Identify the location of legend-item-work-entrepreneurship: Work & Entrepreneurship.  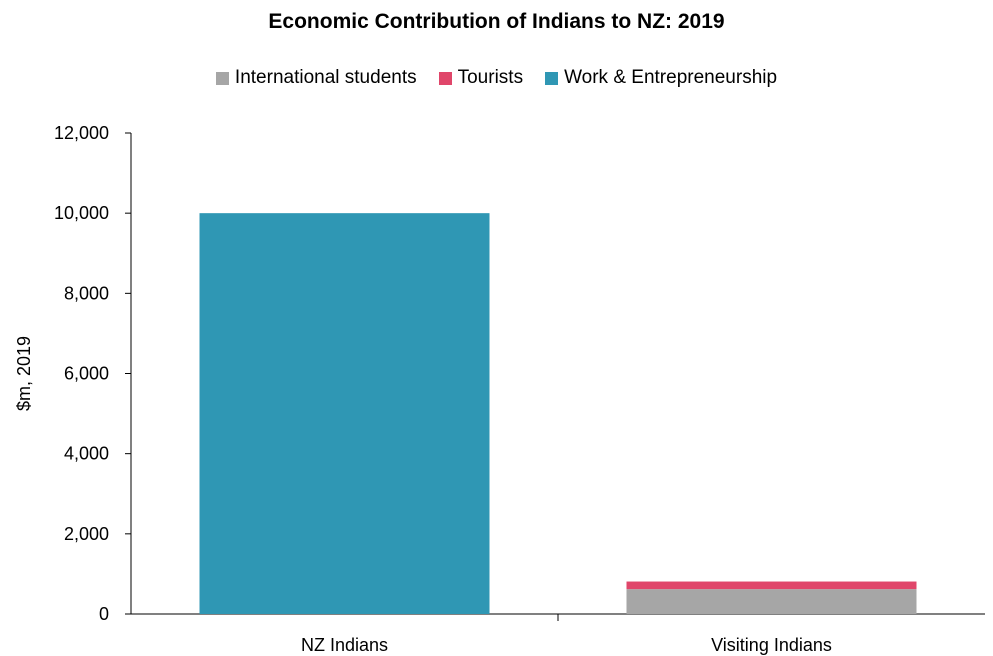
(661, 78).